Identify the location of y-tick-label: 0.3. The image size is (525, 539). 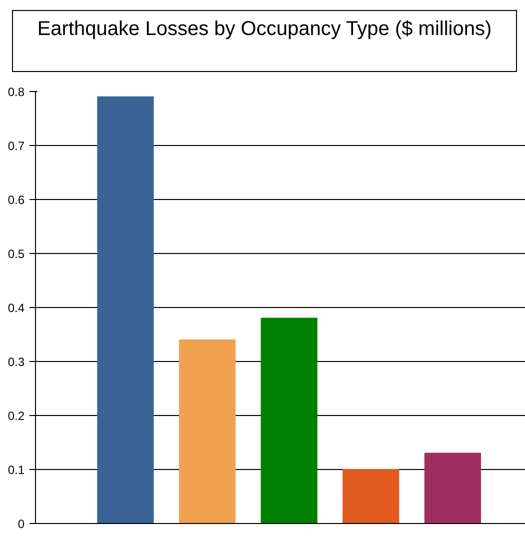
(16, 362).